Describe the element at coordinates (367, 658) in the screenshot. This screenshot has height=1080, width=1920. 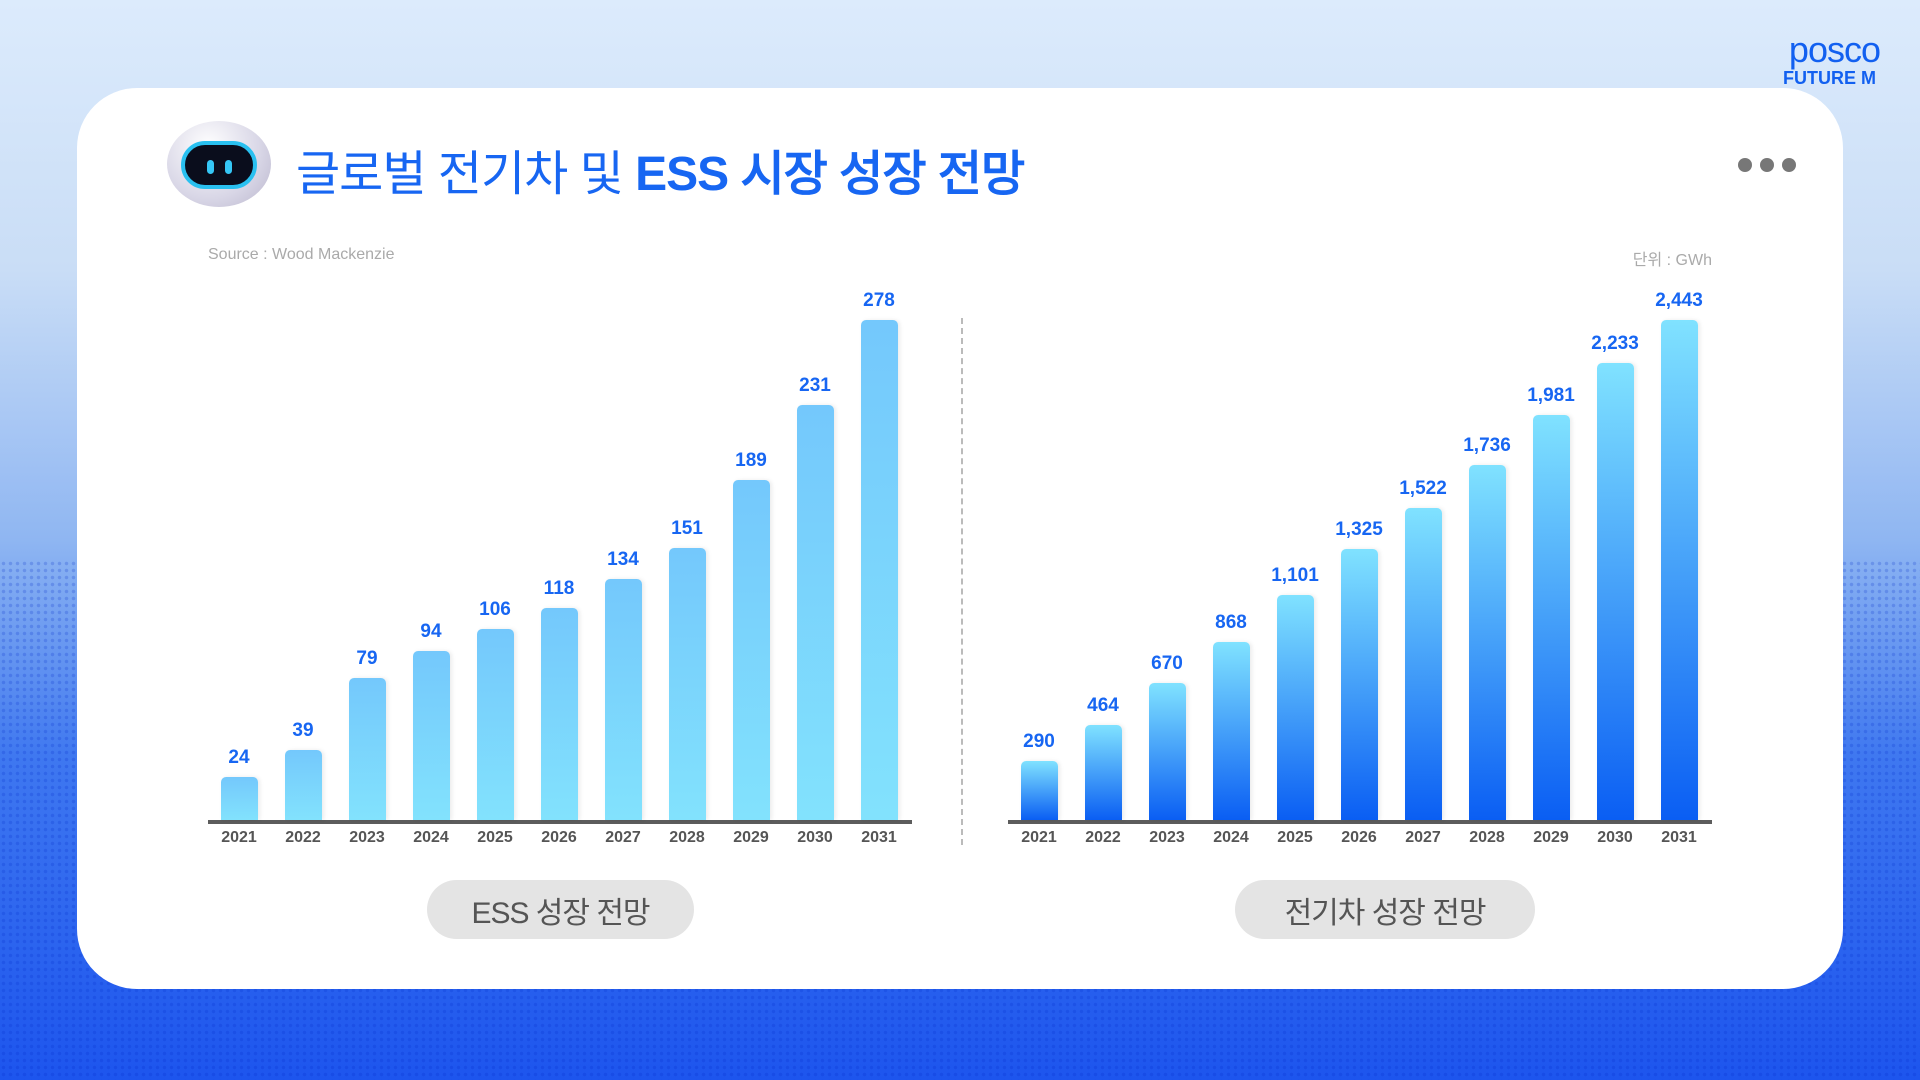
I see `data-label: 79` at that location.